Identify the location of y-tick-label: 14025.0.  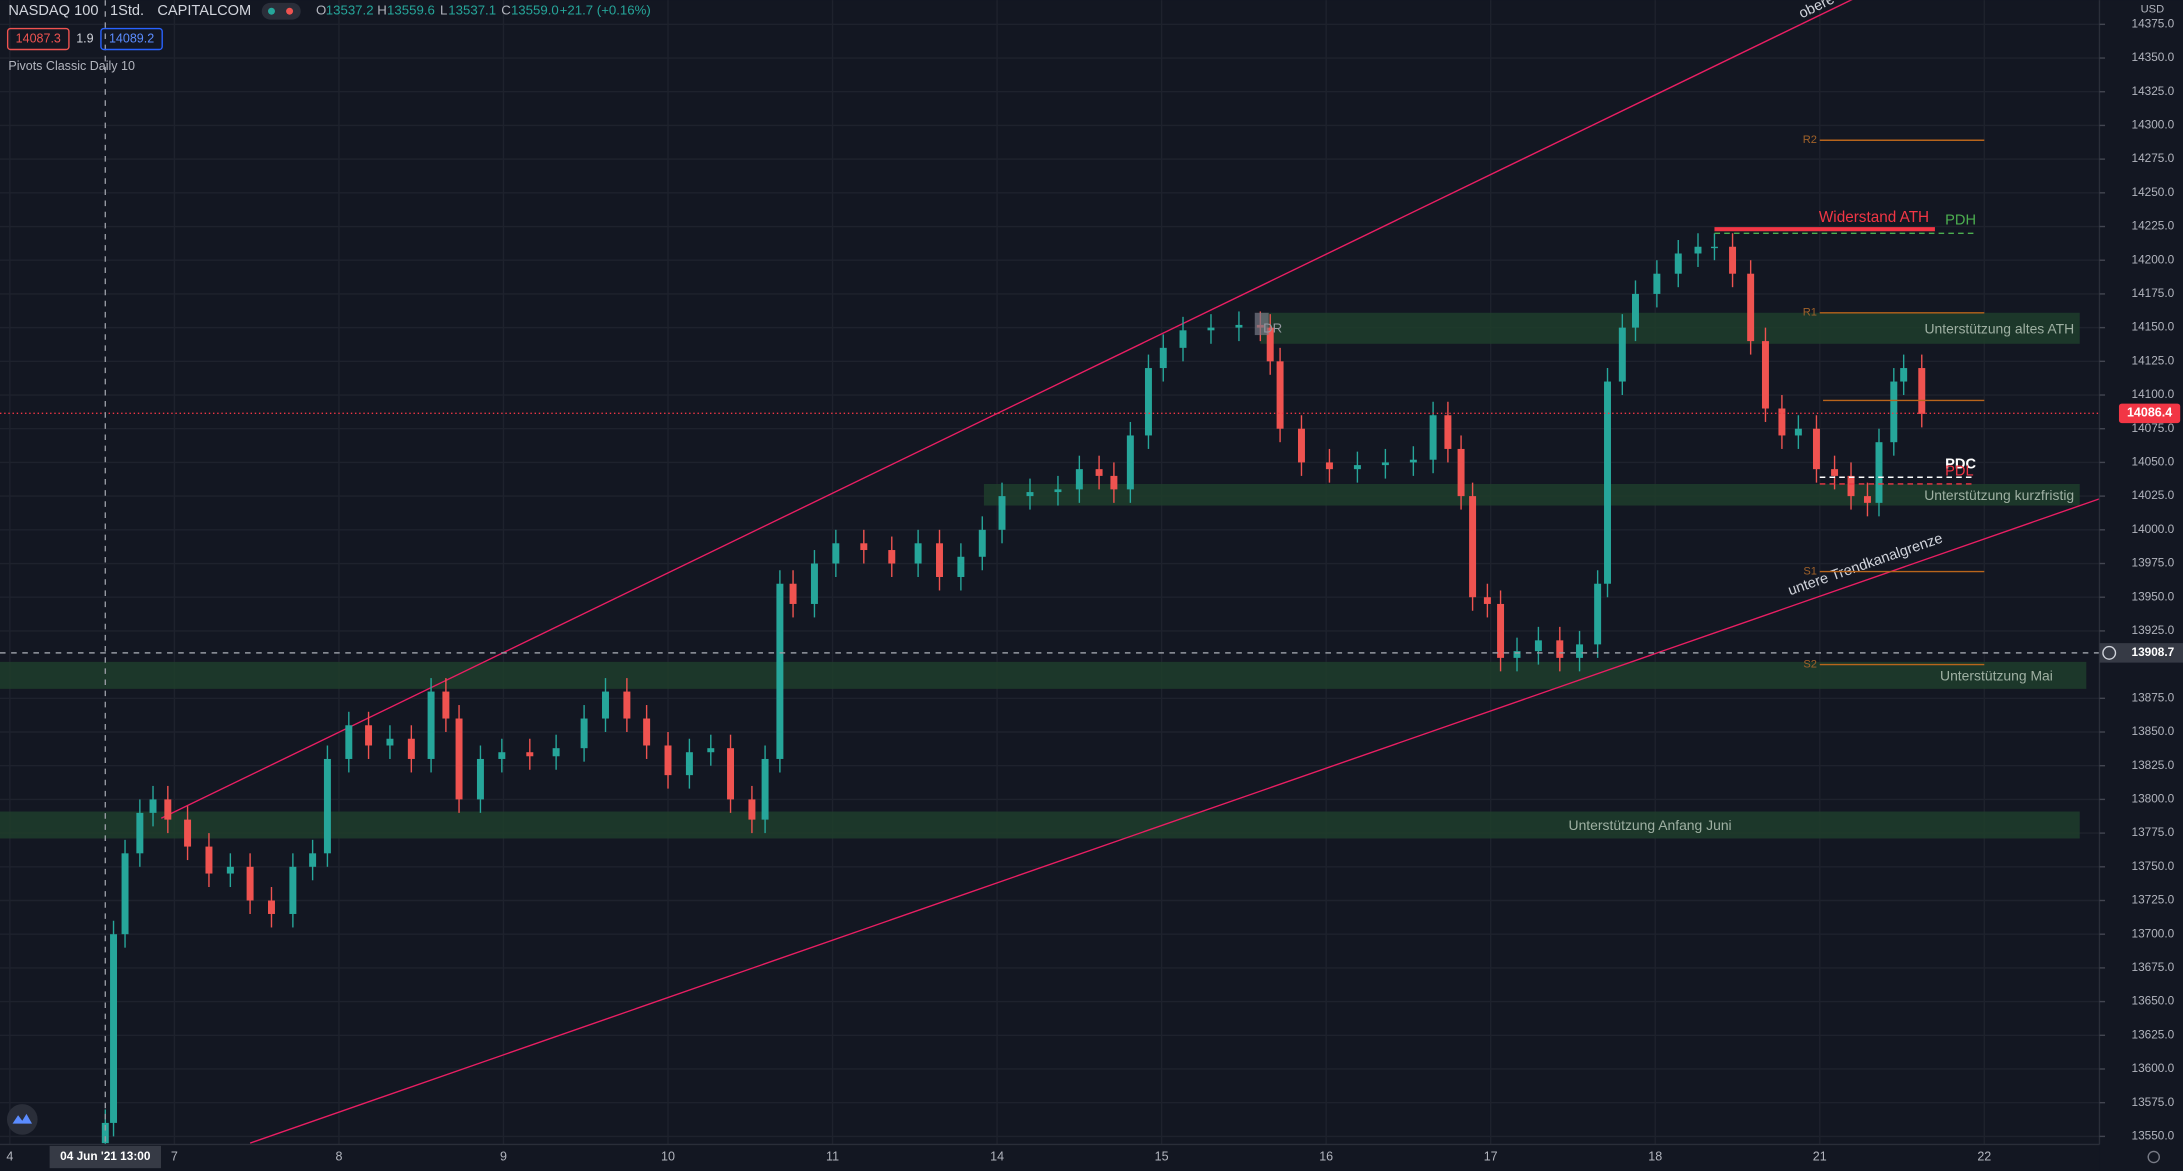
(2152, 495).